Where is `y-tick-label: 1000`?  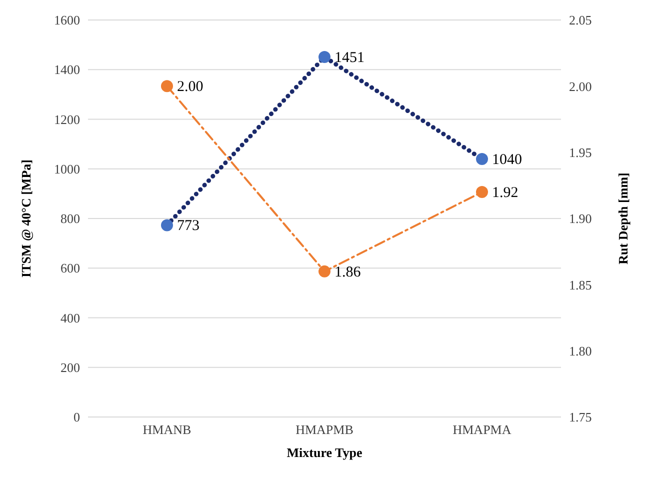
y-tick-label: 1000 is located at coordinates (67, 168).